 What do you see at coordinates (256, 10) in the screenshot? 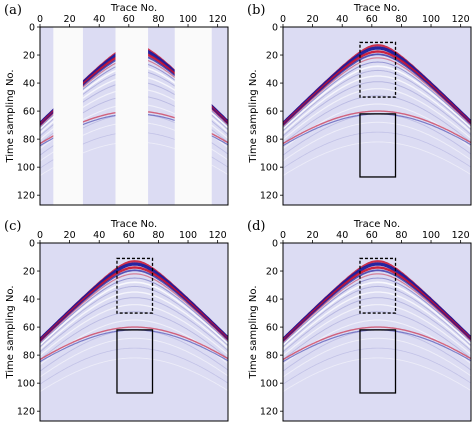
I see `panel-label: (b)` at bounding box center [256, 10].